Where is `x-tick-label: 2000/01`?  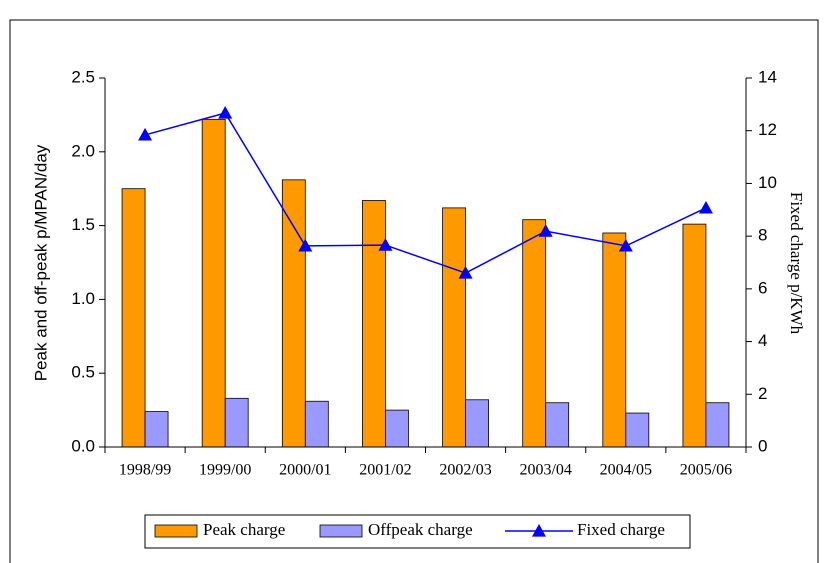
x-tick-label: 2000/01 is located at coordinates (305, 470).